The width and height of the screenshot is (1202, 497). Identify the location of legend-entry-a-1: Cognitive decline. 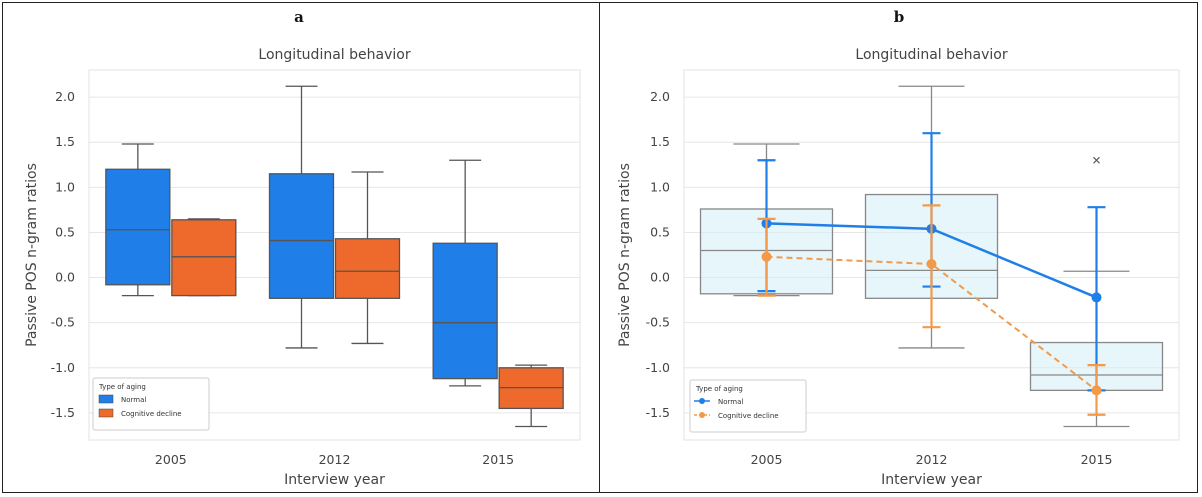
(151, 414).